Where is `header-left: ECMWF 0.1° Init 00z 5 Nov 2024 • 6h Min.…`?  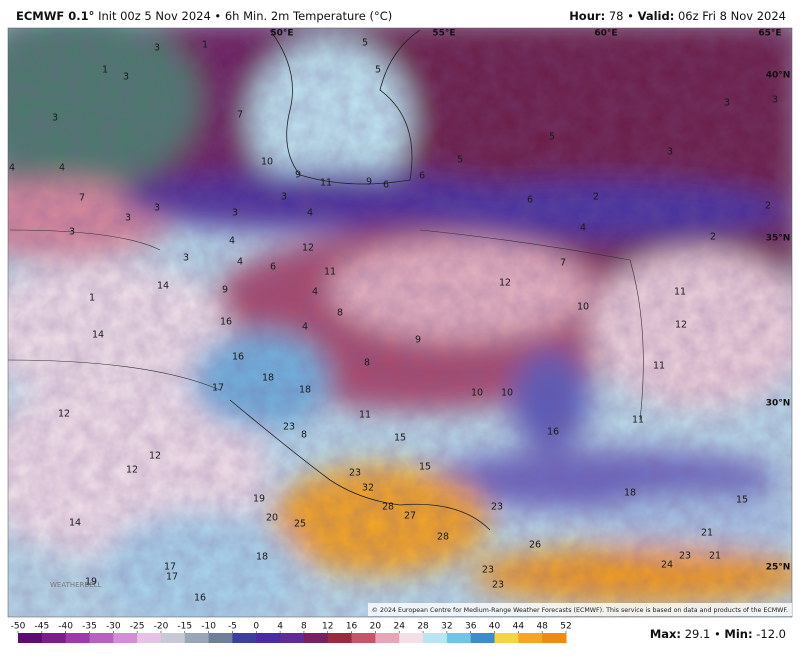
header-left: ECMWF 0.1° Init 00z 5 Nov 2024 • 6h Min.… is located at coordinates (204, 16).